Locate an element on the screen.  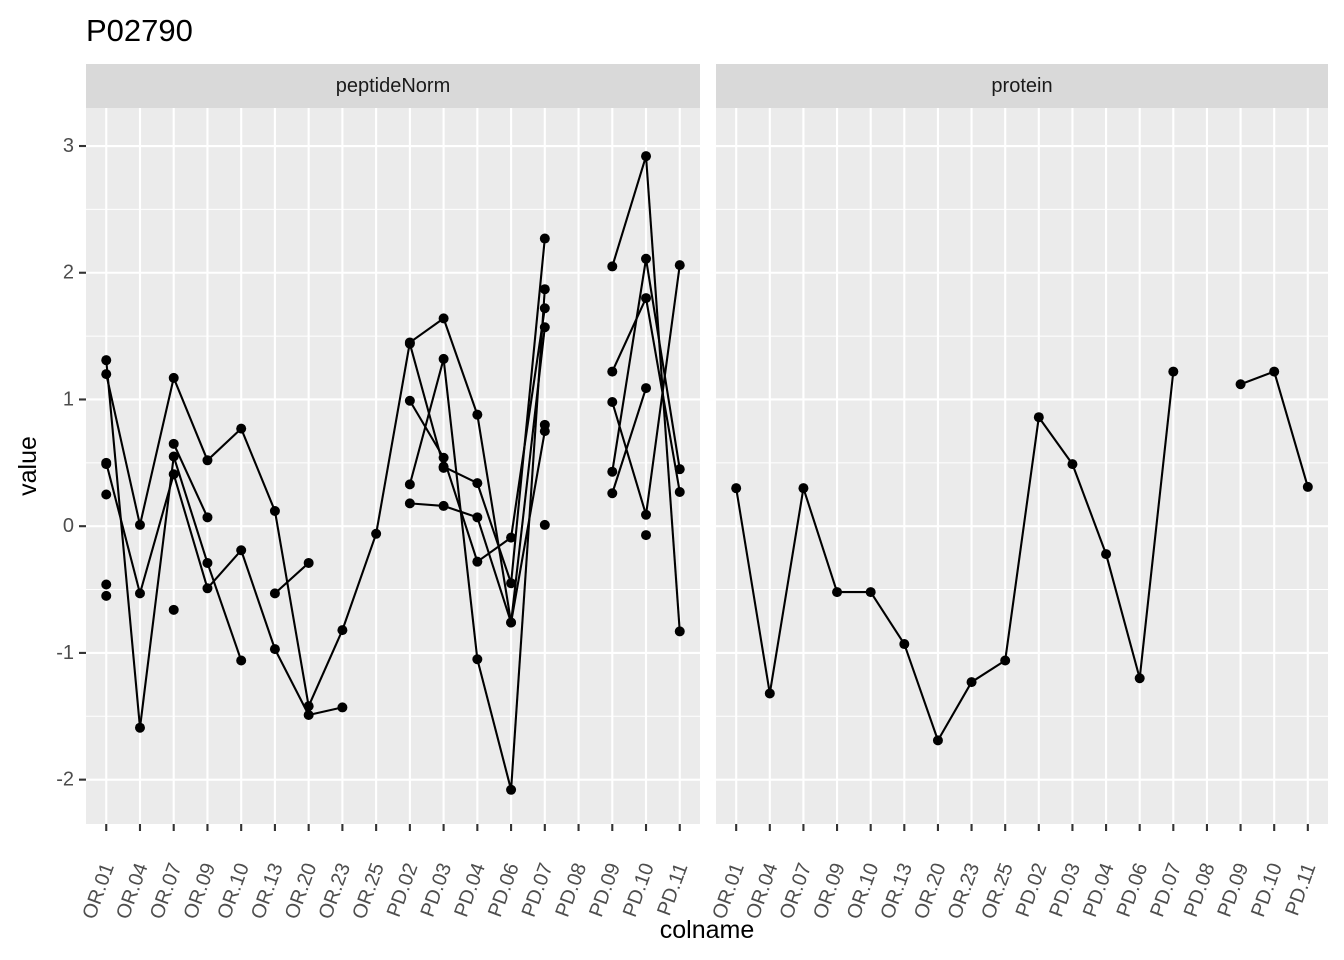
y-tick-label: -2 is located at coordinates (65, 780).